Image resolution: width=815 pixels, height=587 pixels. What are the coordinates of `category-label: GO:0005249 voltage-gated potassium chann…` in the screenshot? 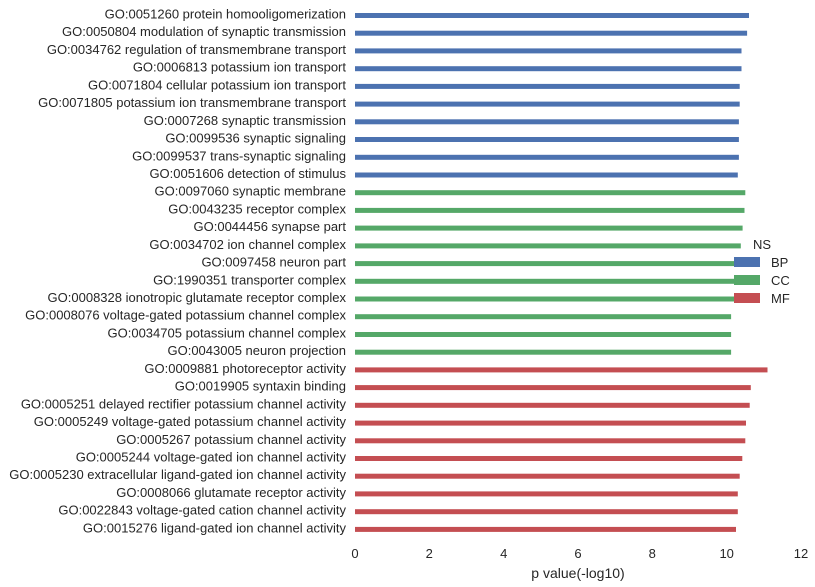 It's located at (190, 421).